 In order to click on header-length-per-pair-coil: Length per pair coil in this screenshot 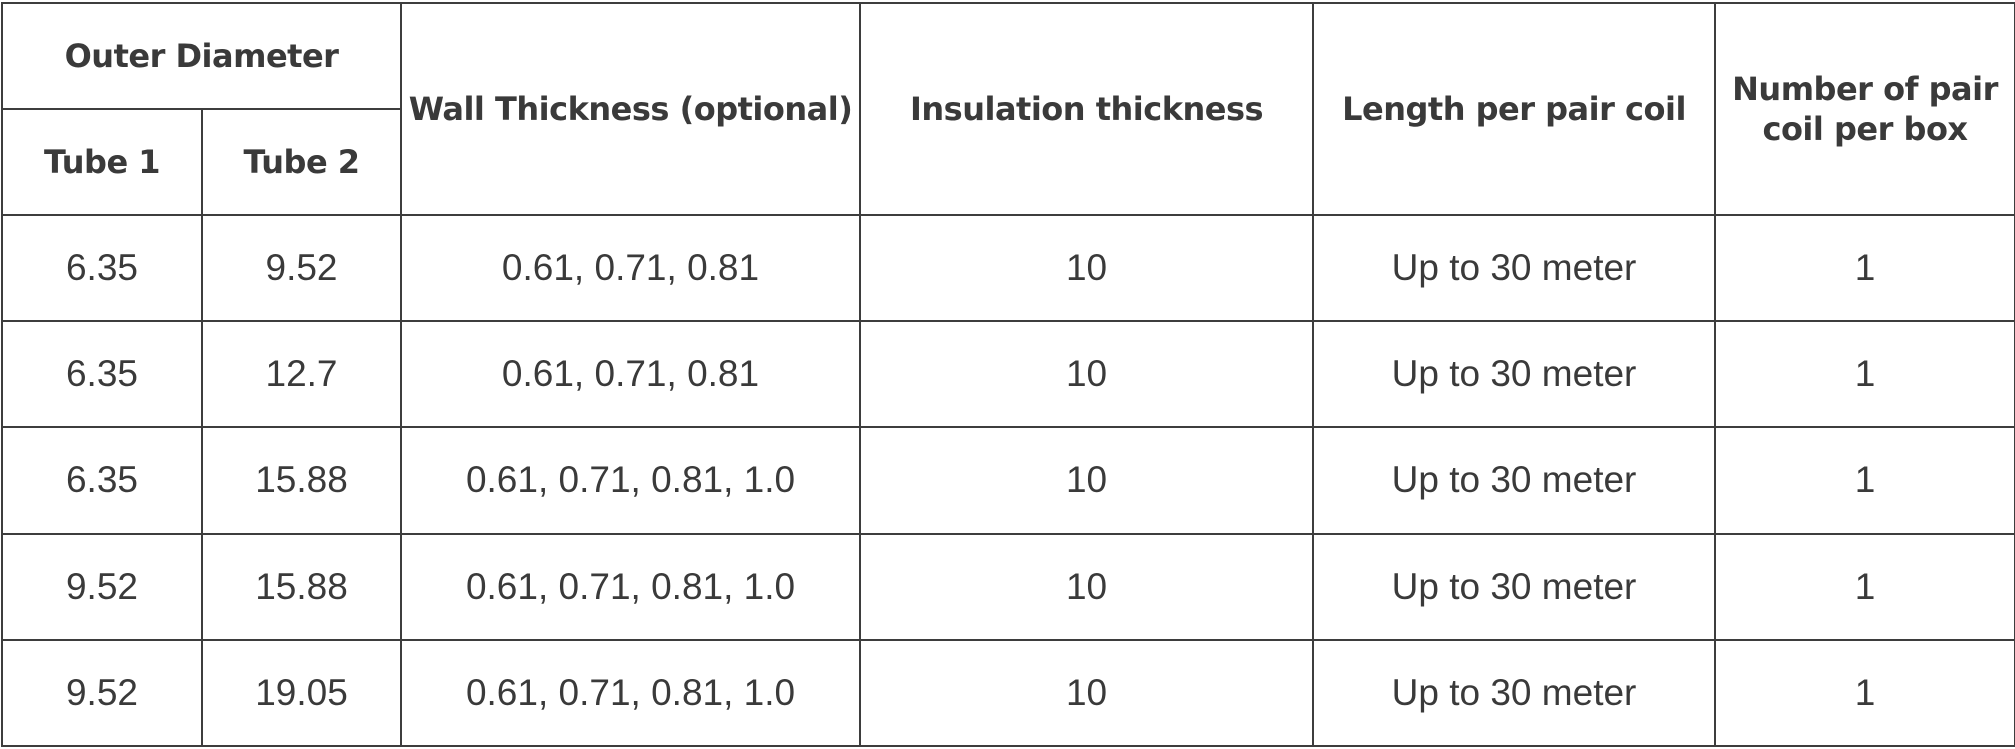, I will do `click(1514, 109)`.